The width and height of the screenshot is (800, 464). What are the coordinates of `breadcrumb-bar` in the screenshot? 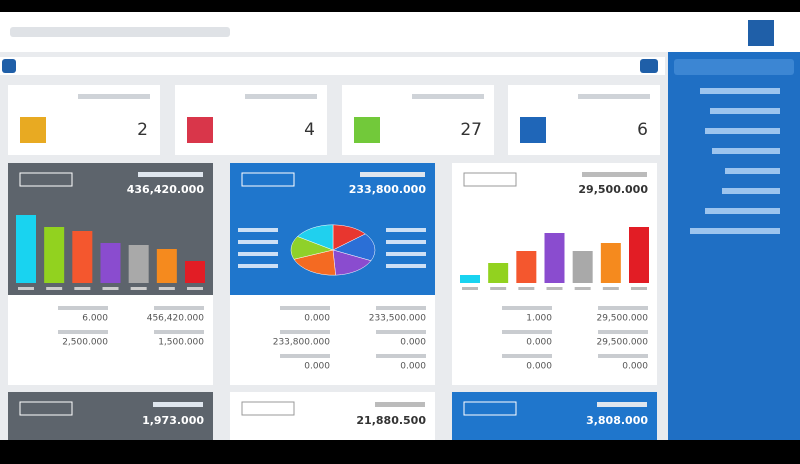 It's located at (332, 66).